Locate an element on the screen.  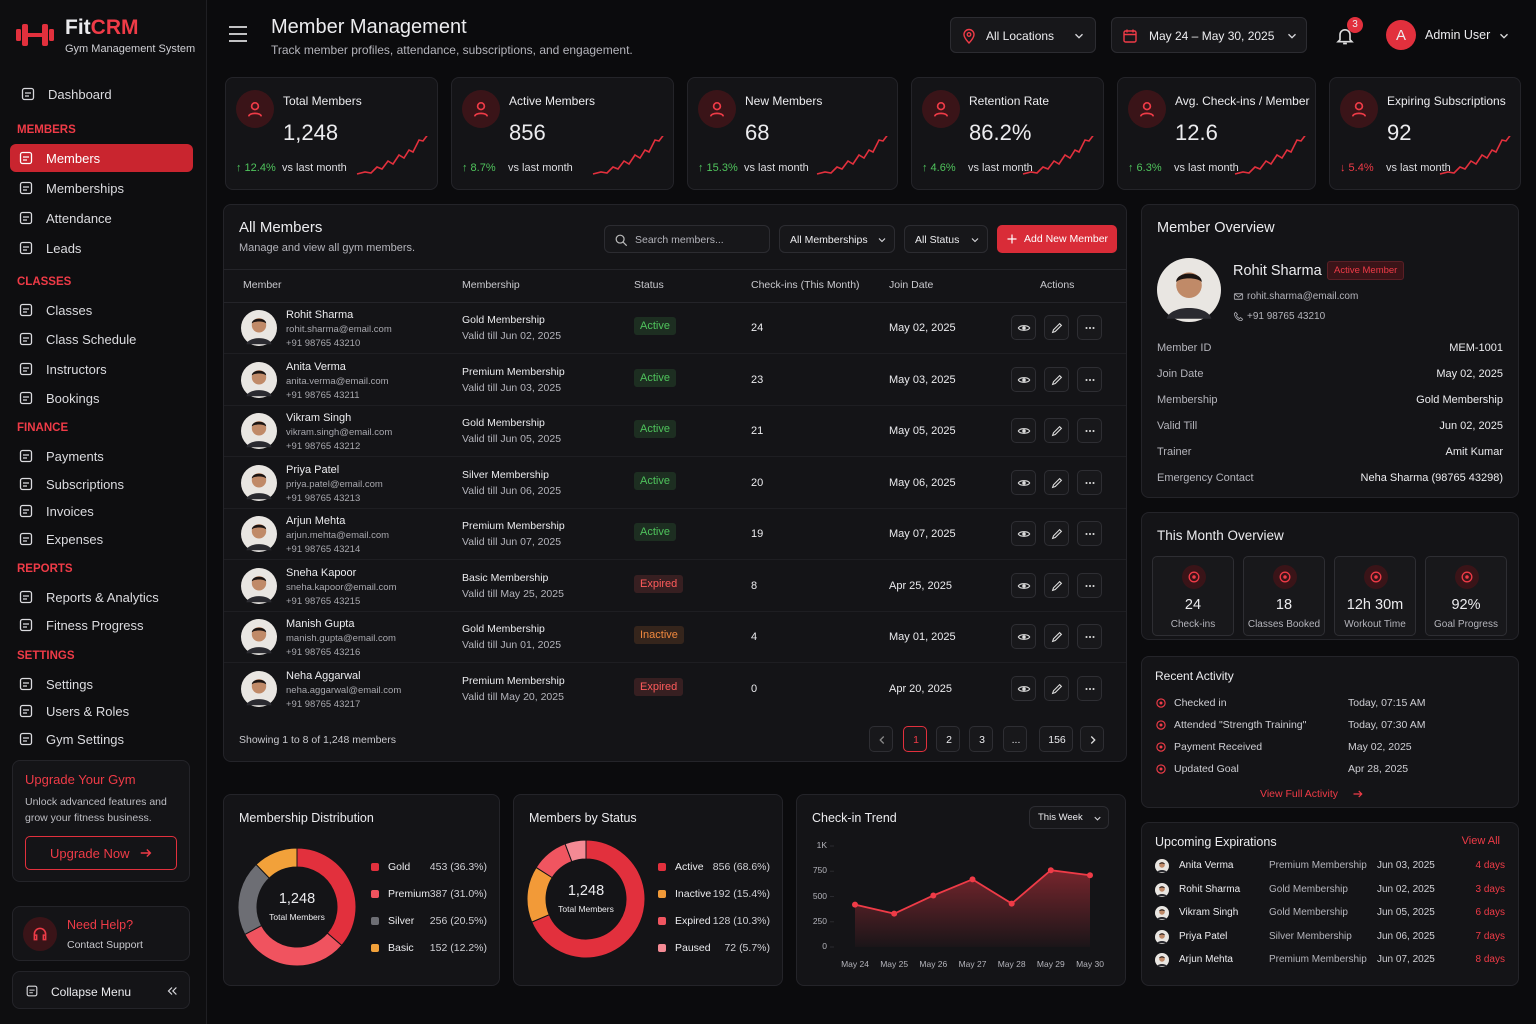
exp-plan: Gold Membership is located at coordinates (1308, 913).